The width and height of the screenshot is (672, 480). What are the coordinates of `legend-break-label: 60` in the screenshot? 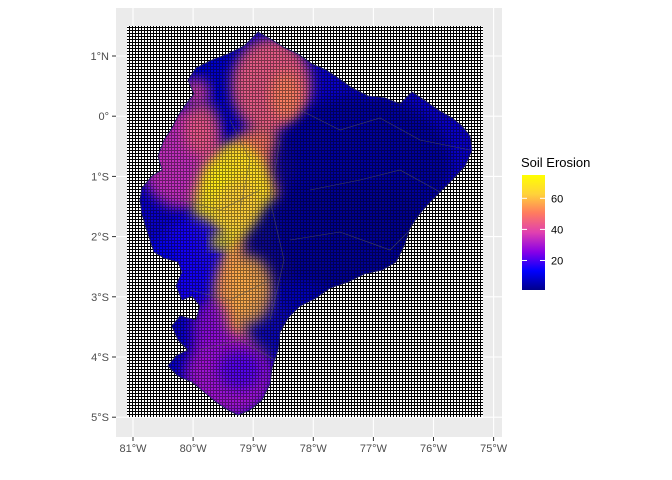 It's located at (557, 199).